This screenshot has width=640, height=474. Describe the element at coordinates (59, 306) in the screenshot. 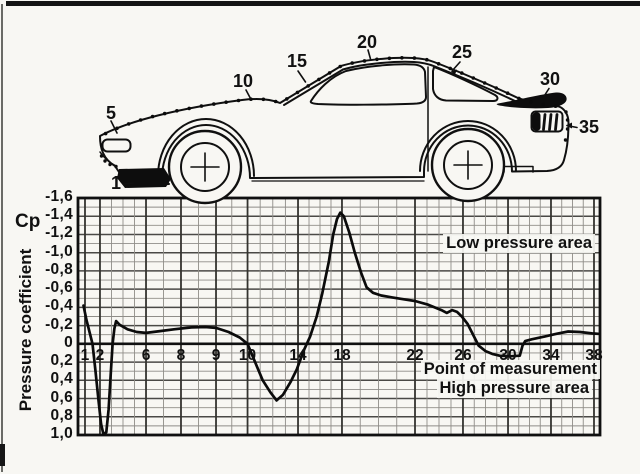

I see `y-tick-label: -0,4` at that location.